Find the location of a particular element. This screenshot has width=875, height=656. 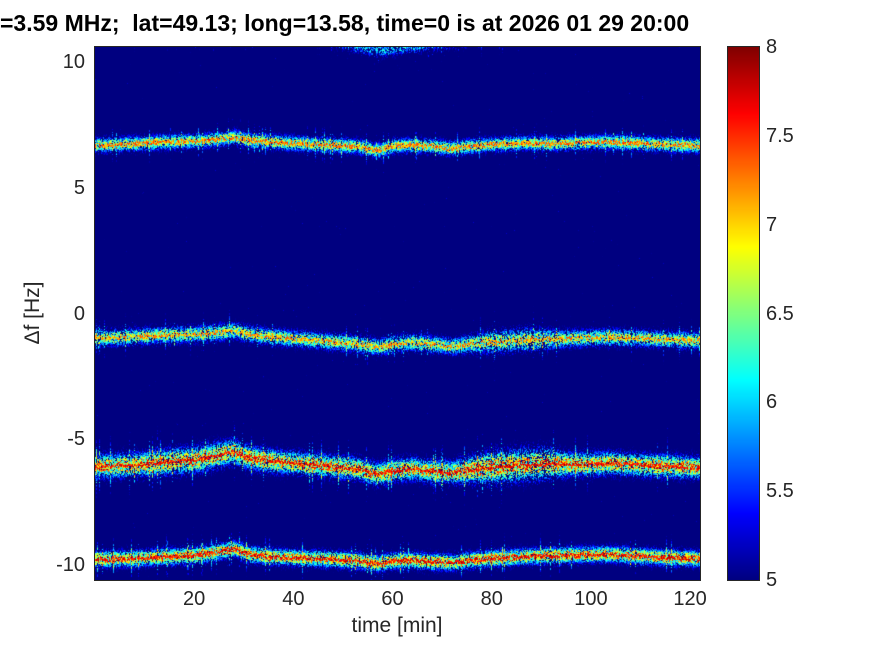

y-tick-label: 5 is located at coordinates (79, 187).